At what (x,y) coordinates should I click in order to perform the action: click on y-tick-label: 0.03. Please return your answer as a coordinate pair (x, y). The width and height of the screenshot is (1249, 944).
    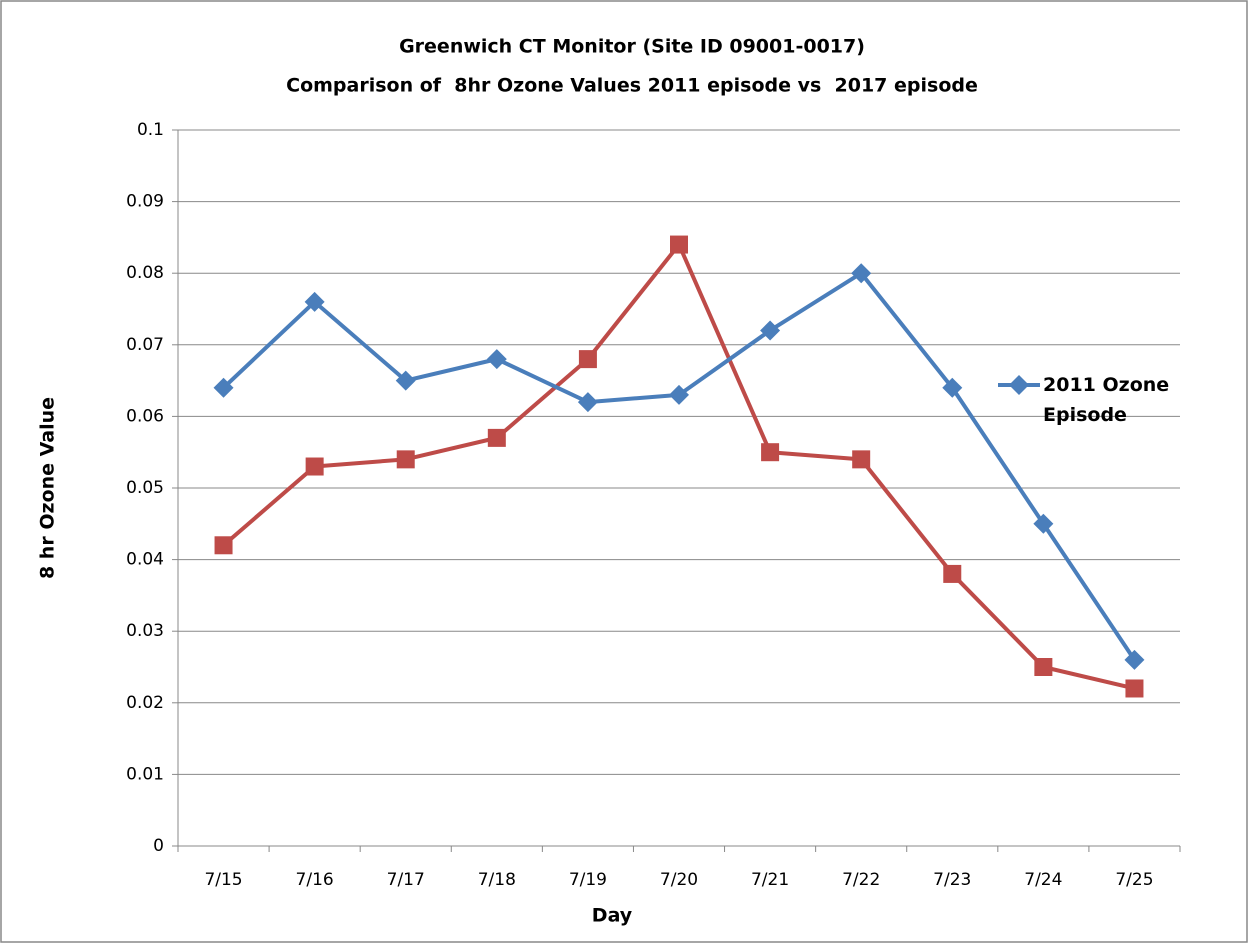
    Looking at the image, I should click on (145, 631).